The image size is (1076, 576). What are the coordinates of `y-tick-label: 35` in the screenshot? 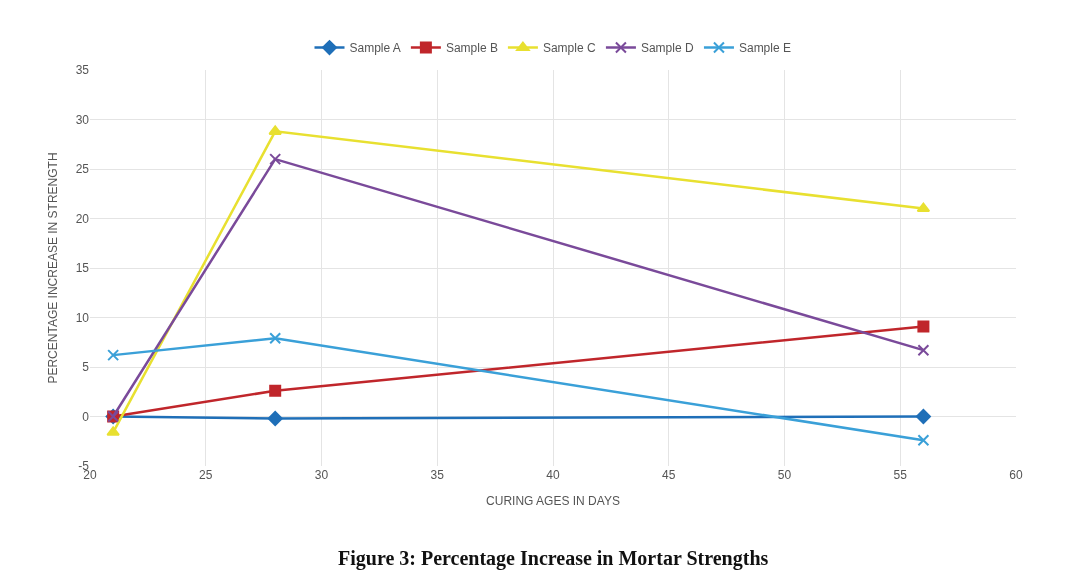 It's located at (82, 70).